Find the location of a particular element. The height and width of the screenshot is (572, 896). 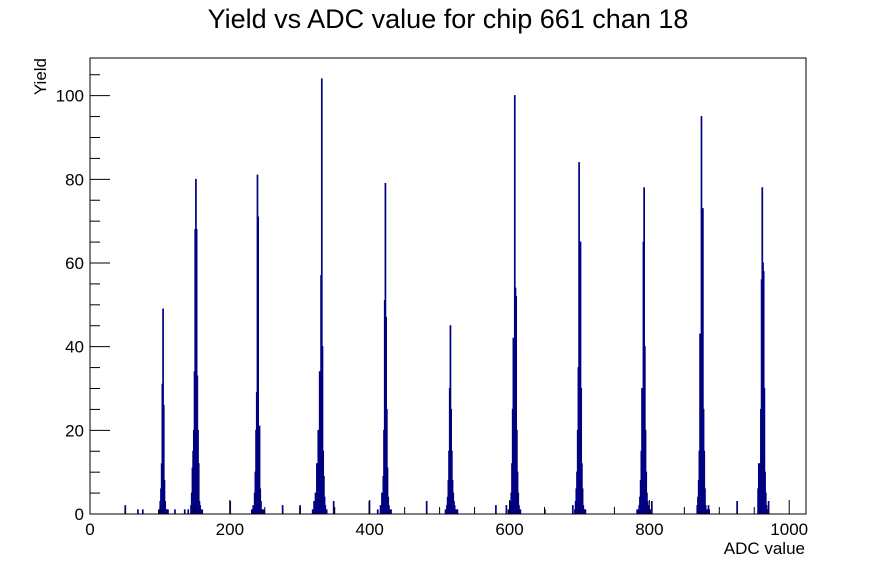

y-tick-label: 20 is located at coordinates (74, 430).